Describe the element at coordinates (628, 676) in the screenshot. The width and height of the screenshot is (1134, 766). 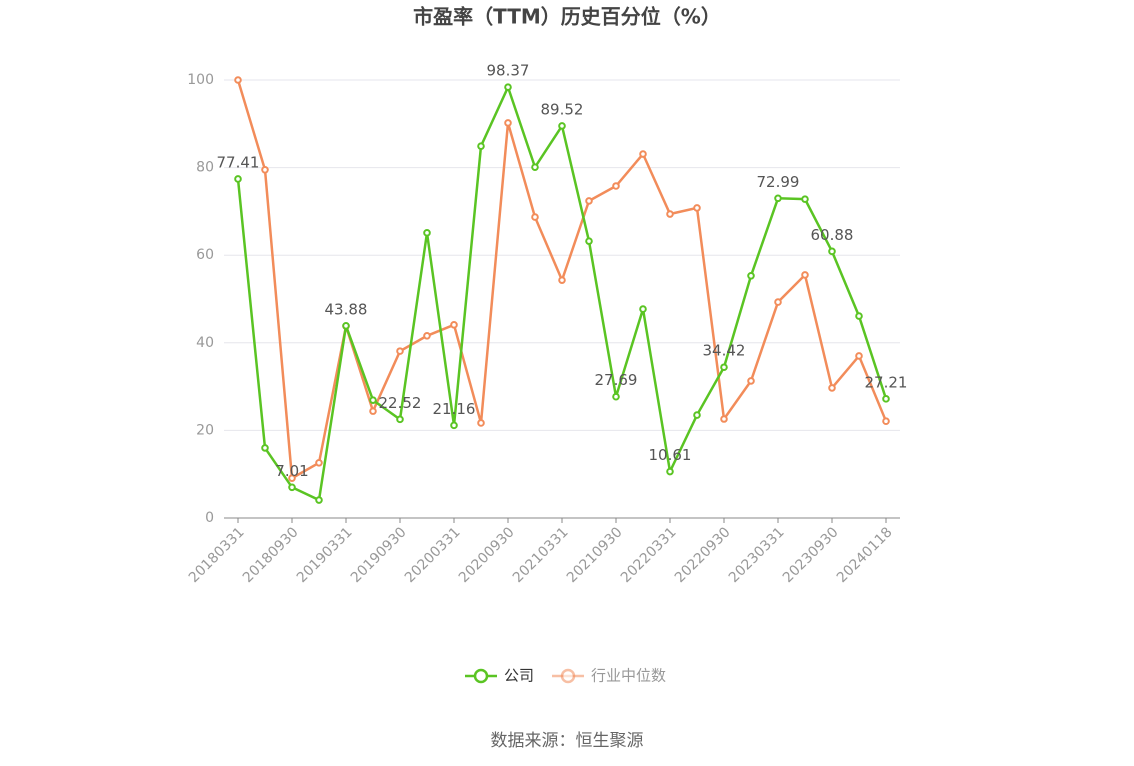
I see `legend-label: 行业中位数` at that location.